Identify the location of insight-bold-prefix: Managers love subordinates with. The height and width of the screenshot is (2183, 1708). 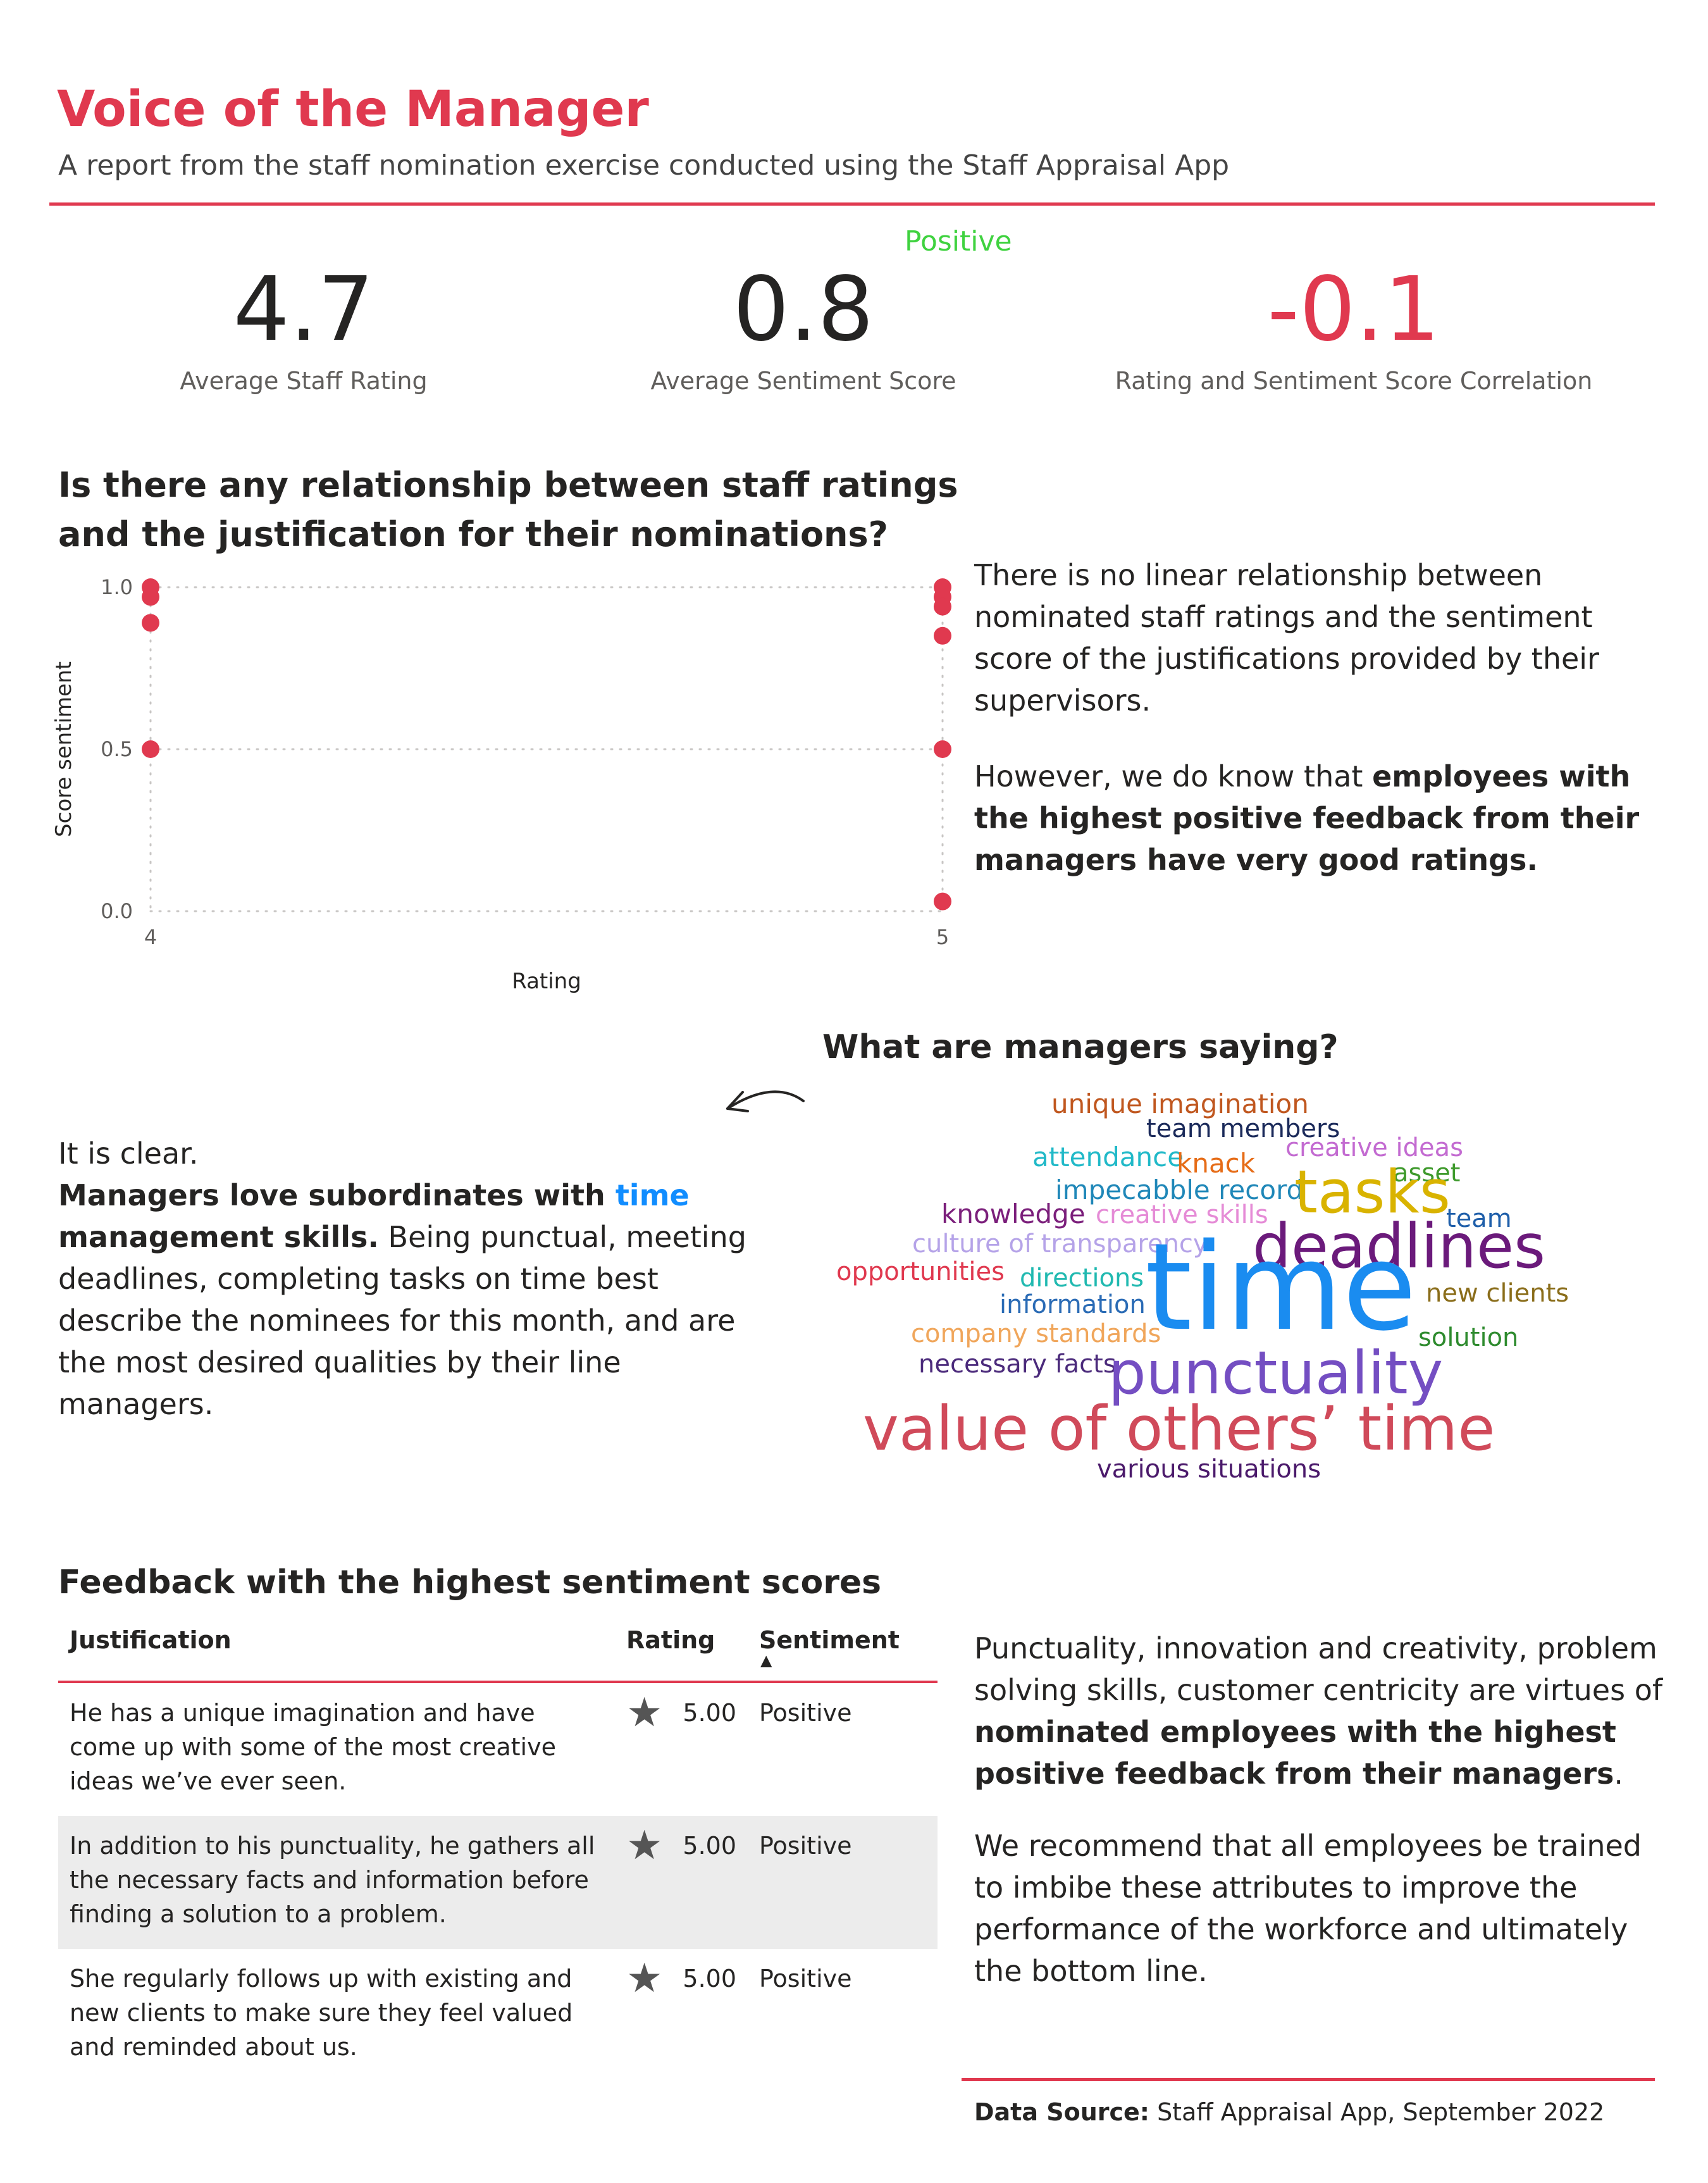
(337, 1195).